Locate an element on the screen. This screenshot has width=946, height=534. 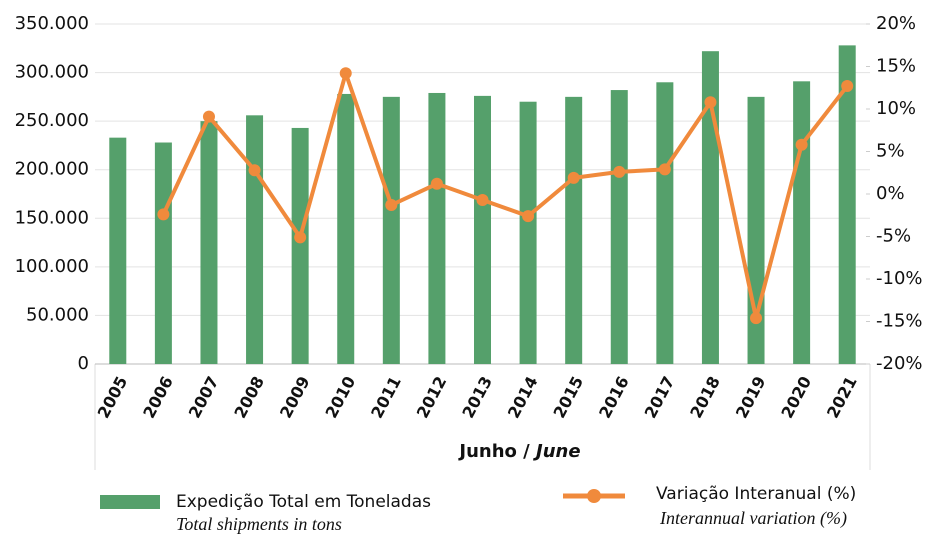
legend-label-en: Total shipments in tons is located at coordinates (259, 524).